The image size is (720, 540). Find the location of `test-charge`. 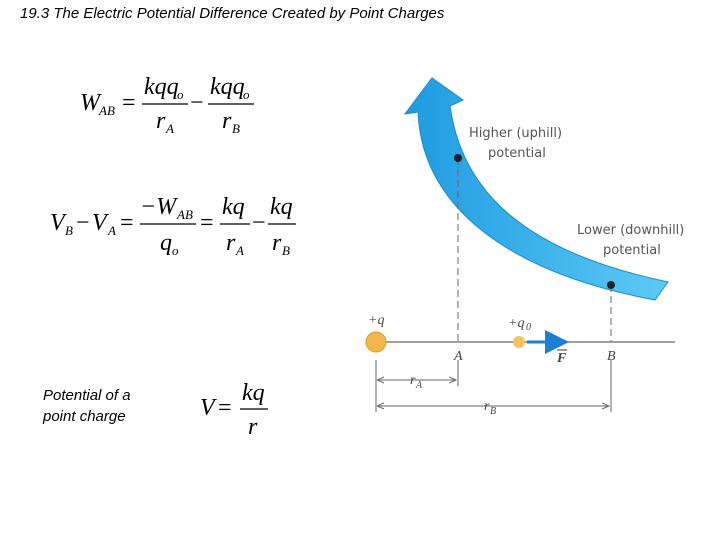

test-charge is located at coordinates (519, 342).